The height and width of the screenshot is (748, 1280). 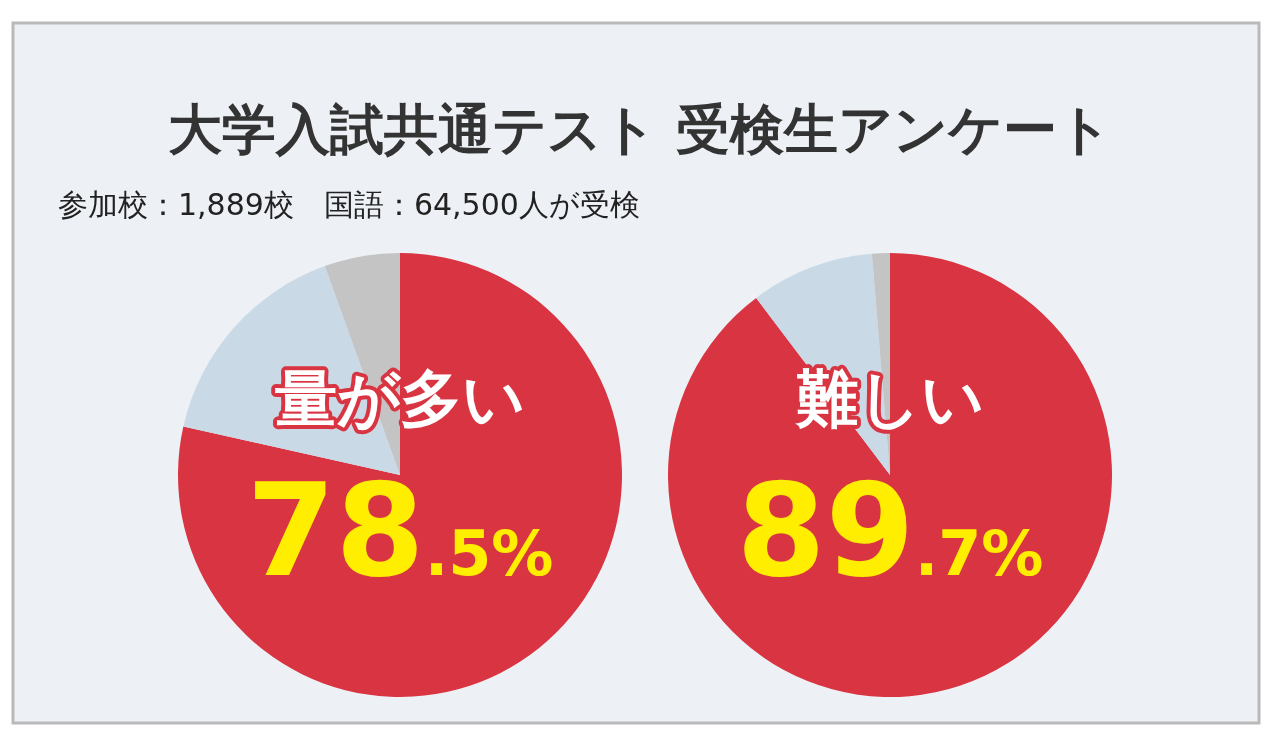 I want to click on text: 量が多い, so click(x=400, y=398).